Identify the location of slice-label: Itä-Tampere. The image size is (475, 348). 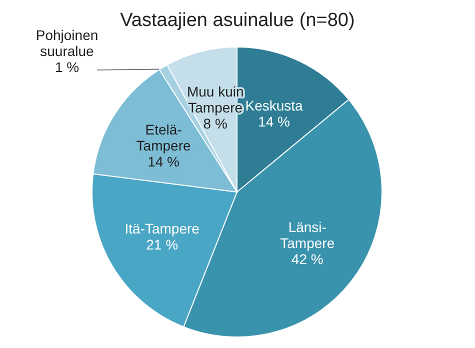
(162, 228).